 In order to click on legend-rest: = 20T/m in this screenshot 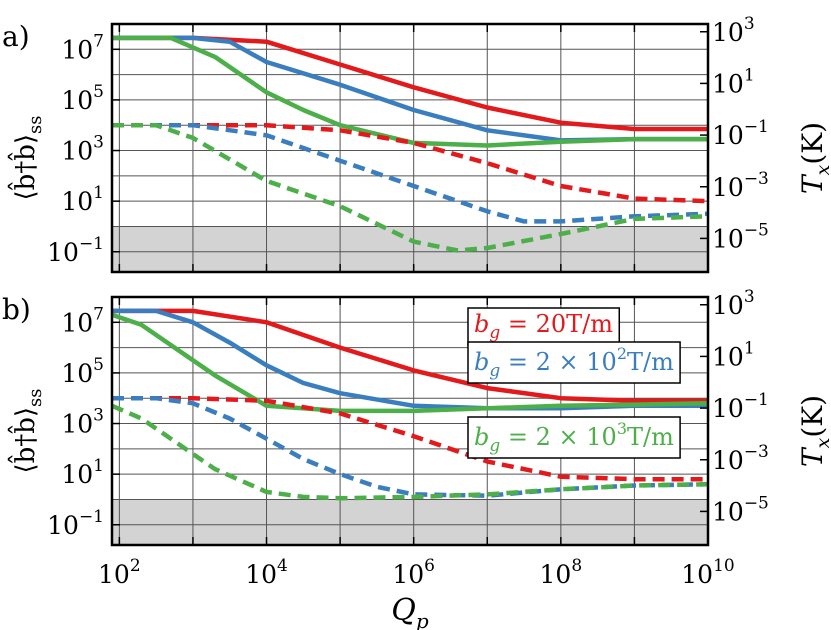, I will do `click(556, 324)`.